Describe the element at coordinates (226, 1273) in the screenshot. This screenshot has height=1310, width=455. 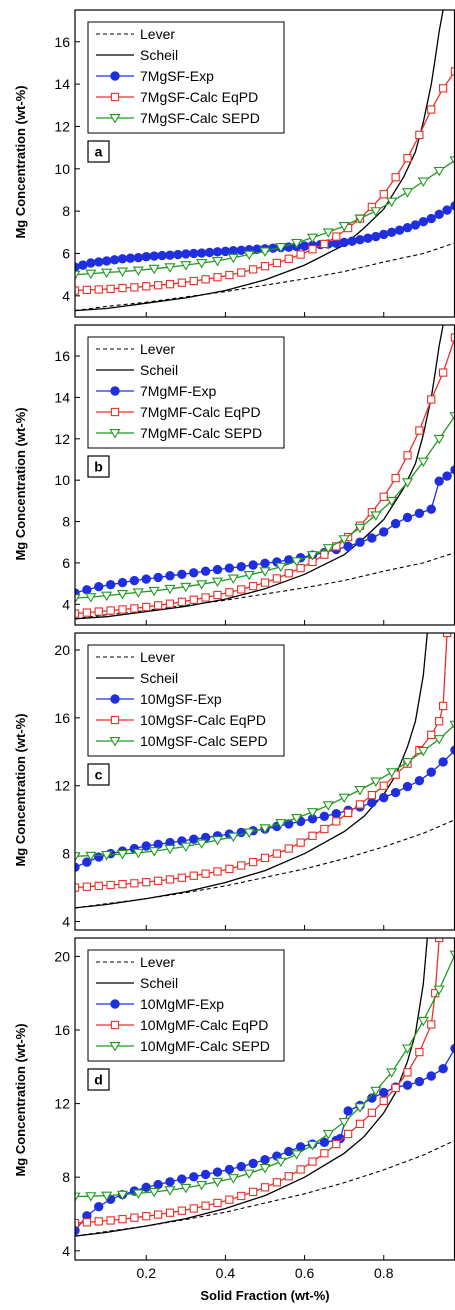
I see `x-tick-label: 0.4` at that location.